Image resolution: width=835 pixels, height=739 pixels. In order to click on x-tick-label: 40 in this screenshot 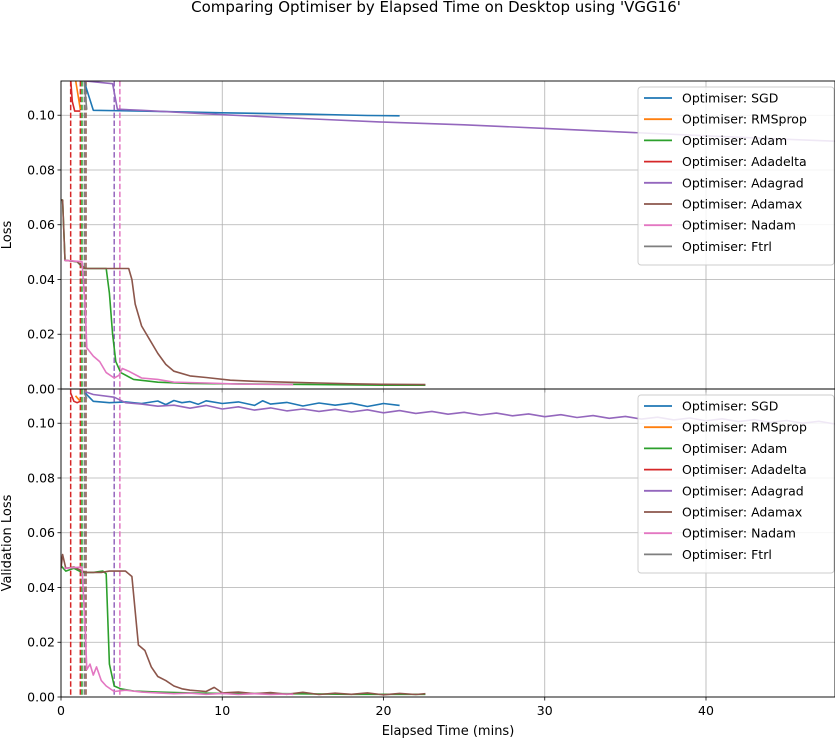, I will do `click(706, 710)`.